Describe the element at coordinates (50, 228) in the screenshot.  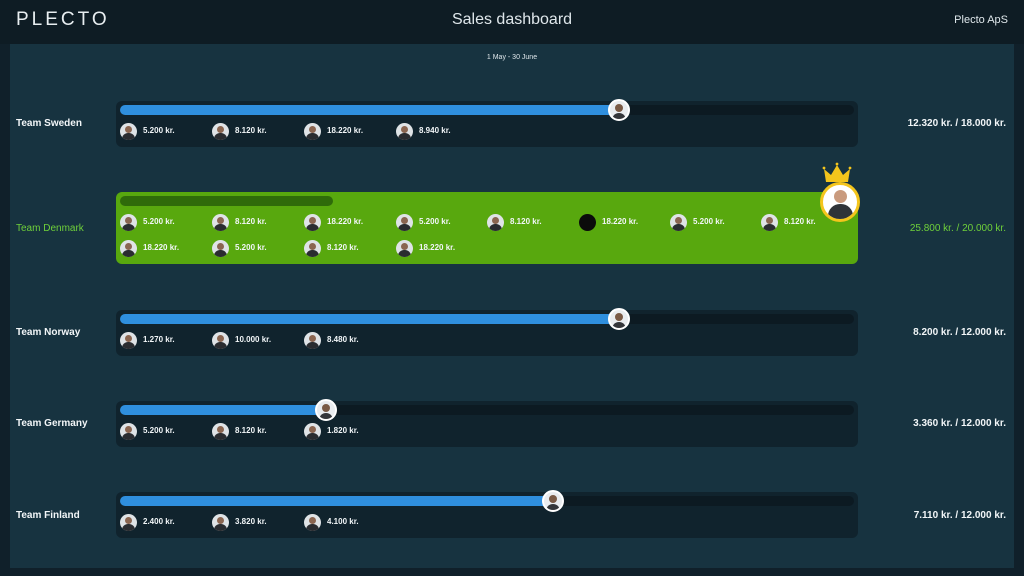
I see `team-name-denmark: Team Denmark` at that location.